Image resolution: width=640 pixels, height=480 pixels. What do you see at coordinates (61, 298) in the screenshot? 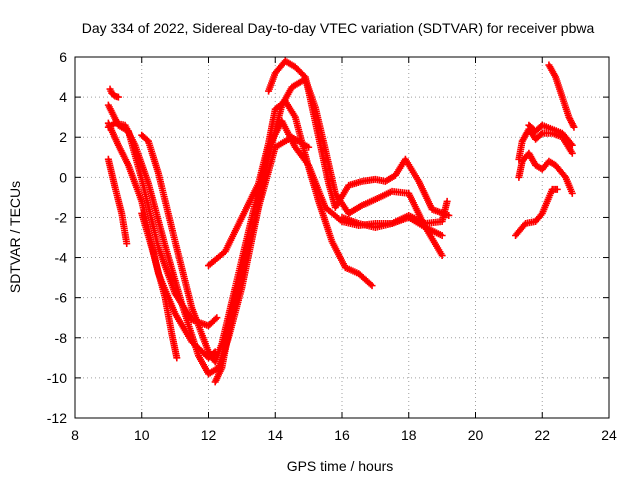
I see `y-tick-label: -6` at bounding box center [61, 298].